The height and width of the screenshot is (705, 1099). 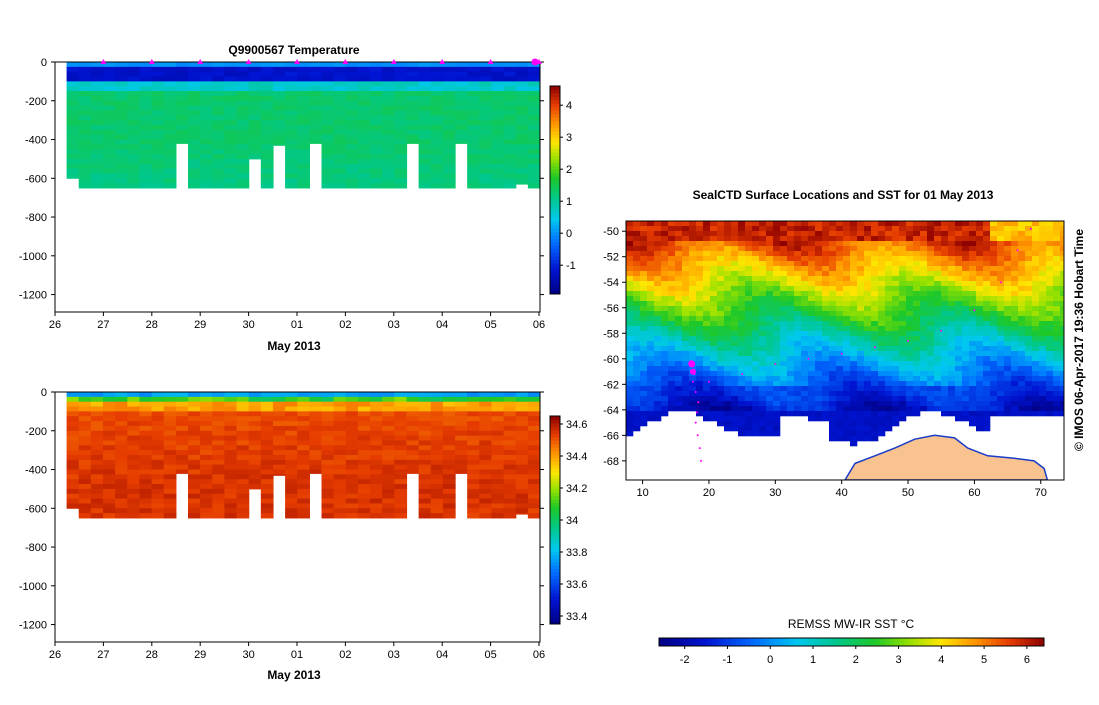 What do you see at coordinates (811, 642) in the screenshot?
I see `sst-colorbar-step` at bounding box center [811, 642].